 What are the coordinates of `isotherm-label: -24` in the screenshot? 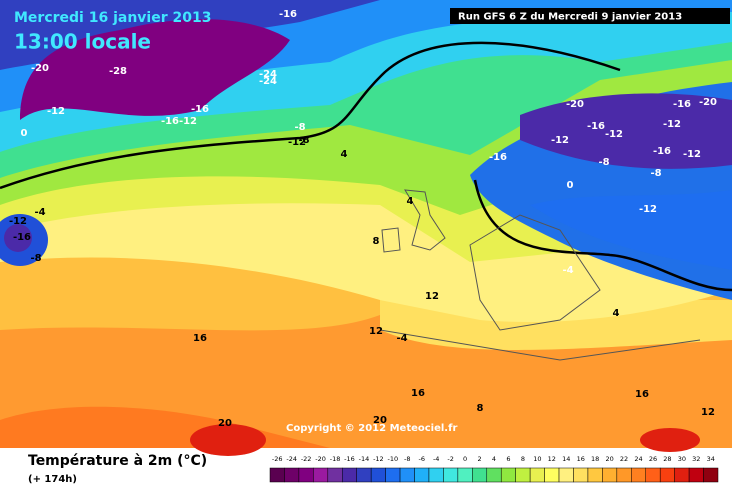 It's located at (268, 81).